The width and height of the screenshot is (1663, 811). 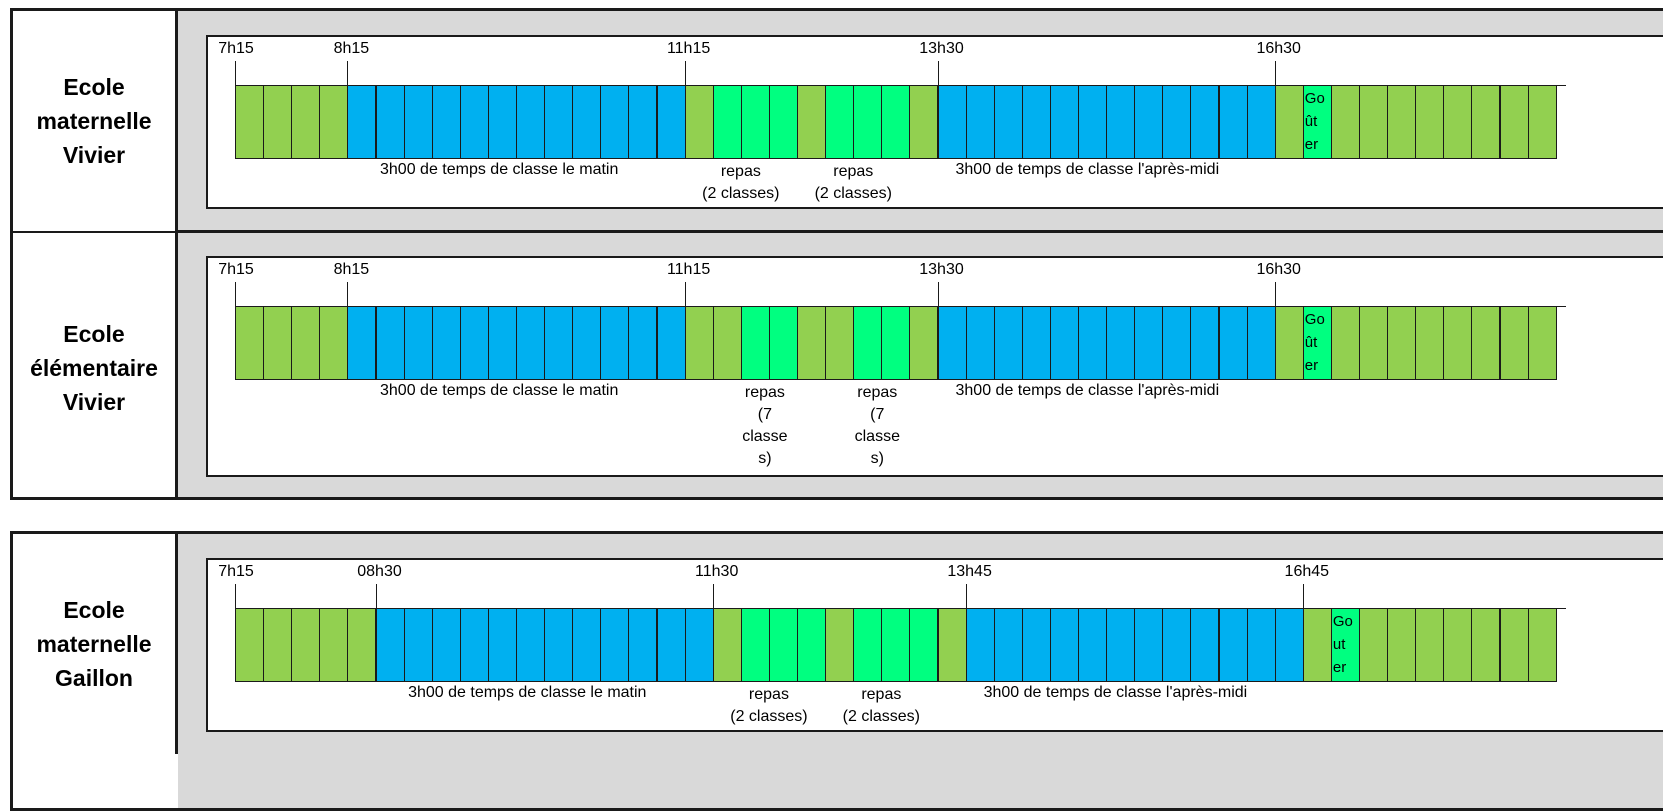 What do you see at coordinates (351, 269) in the screenshot?
I see `time-label: 8h15` at bounding box center [351, 269].